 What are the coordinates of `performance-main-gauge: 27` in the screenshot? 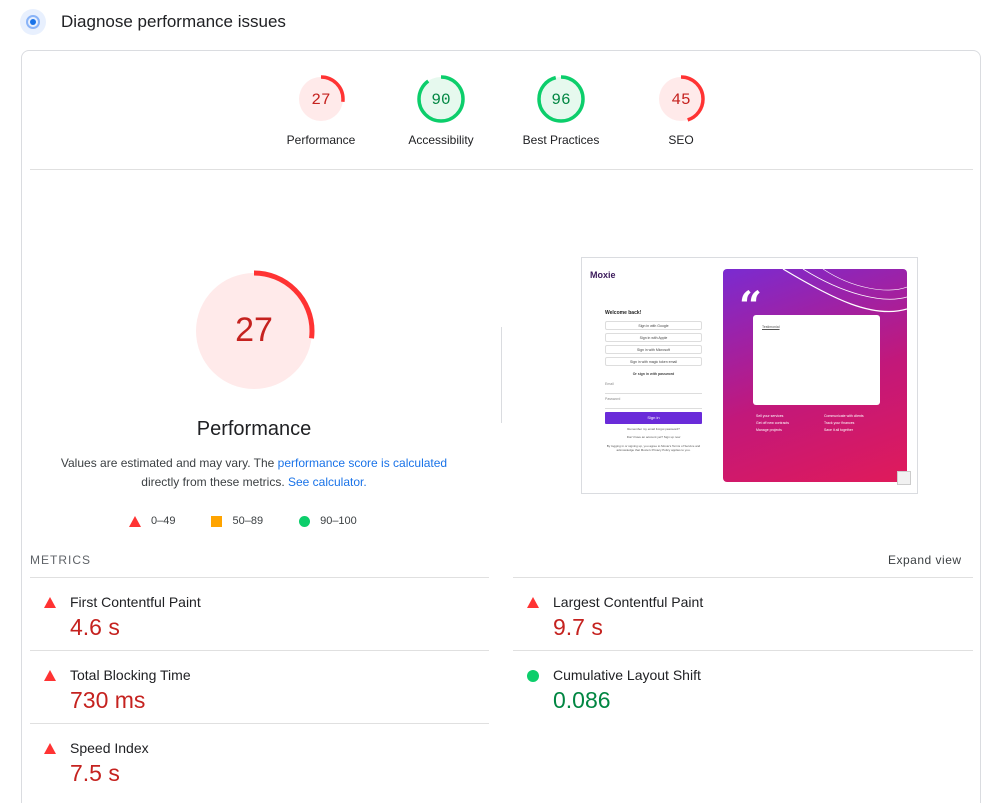 It's located at (254, 331).